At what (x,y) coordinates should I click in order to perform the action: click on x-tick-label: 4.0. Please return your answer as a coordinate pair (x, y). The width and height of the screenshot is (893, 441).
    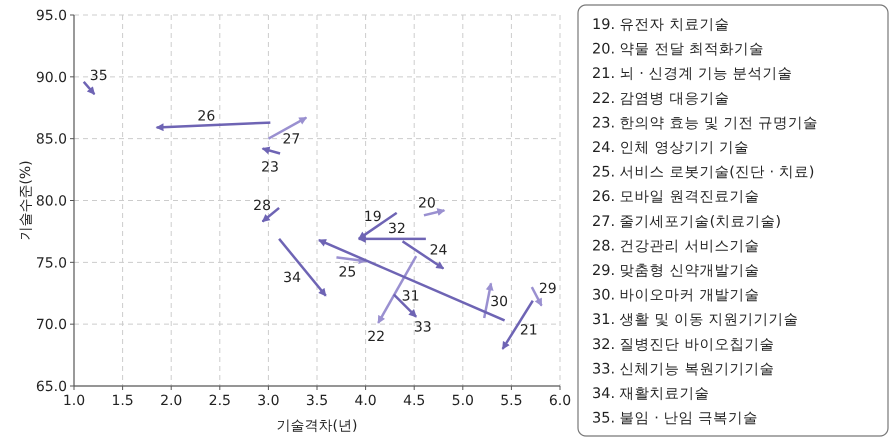
    Looking at the image, I should click on (365, 401).